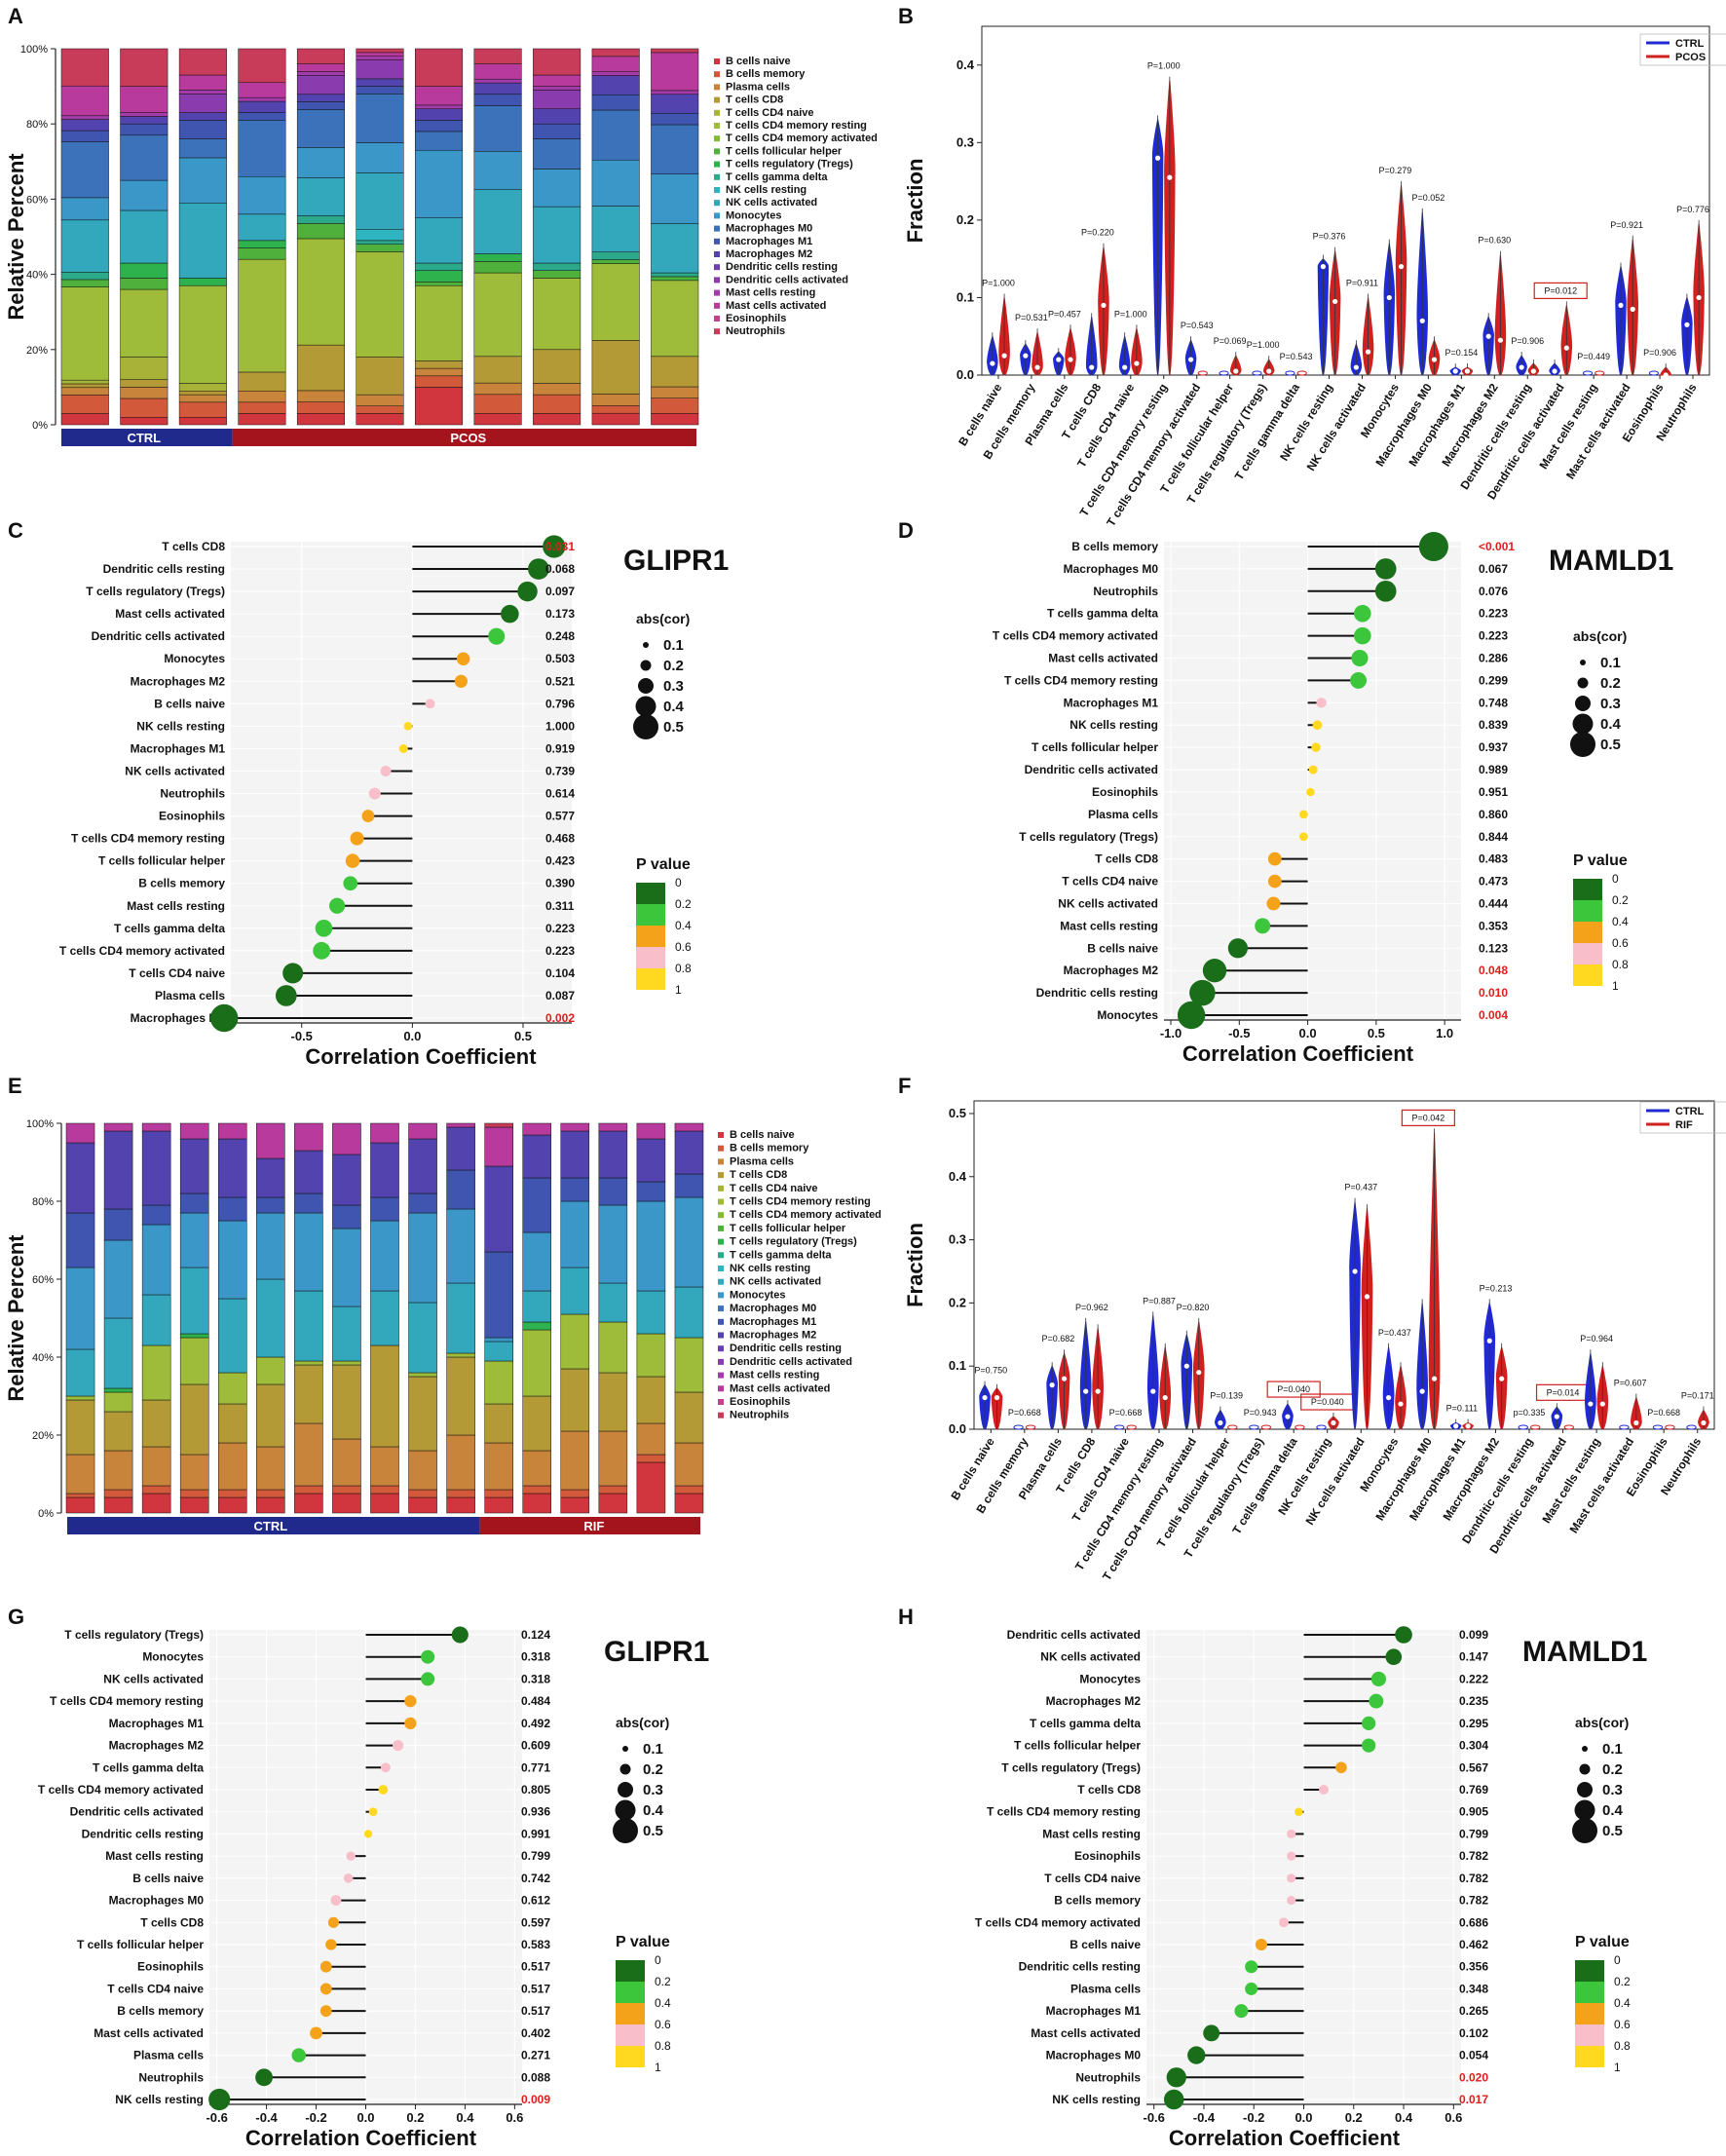 This screenshot has width=1726, height=2156. Describe the element at coordinates (593, 1526) in the screenshot. I see `group-label: RIF` at that location.